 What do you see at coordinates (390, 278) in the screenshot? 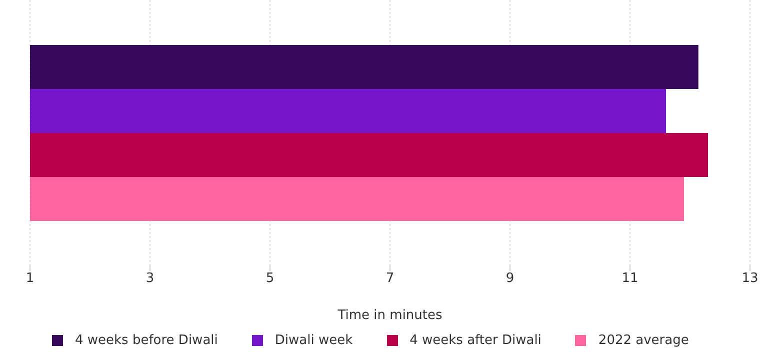
I see `x-tick-label: 7` at bounding box center [390, 278].